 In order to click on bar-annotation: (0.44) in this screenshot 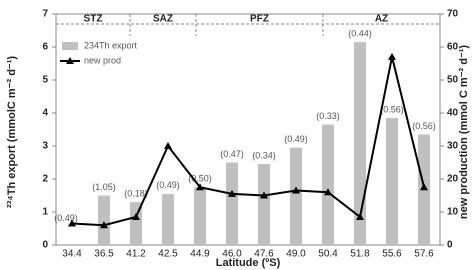, I will do `click(360, 33)`.